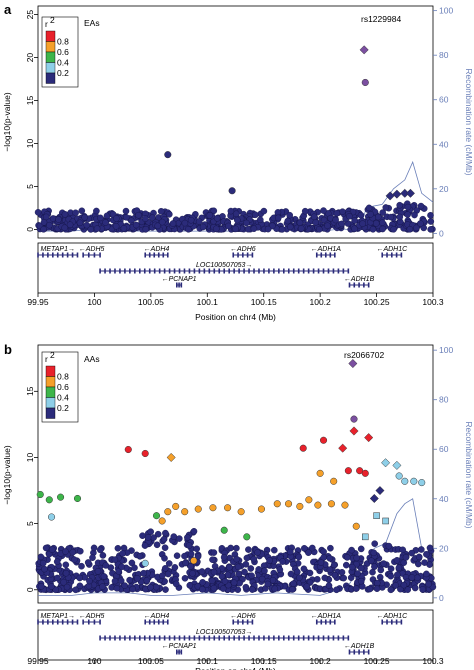  I want to click on y2-tick-label: 40, so click(444, 144).